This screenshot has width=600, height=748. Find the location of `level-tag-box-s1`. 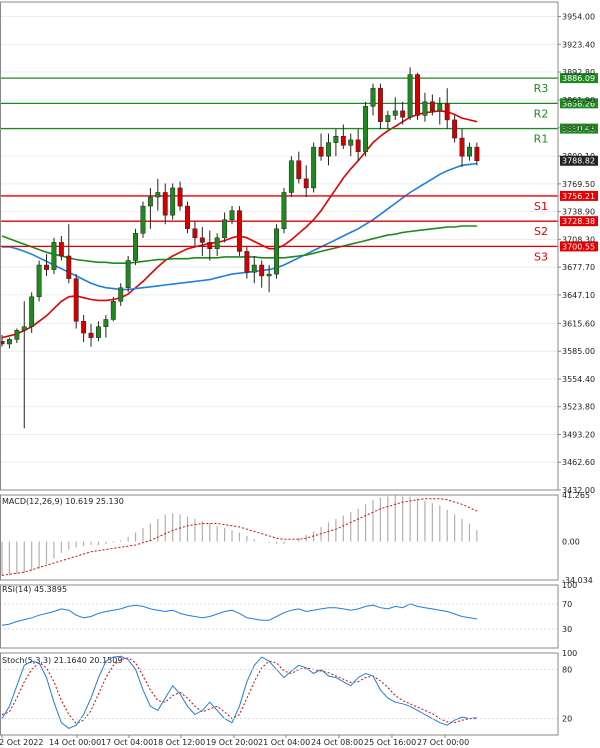

level-tag-box-s1 is located at coordinates (579, 195).